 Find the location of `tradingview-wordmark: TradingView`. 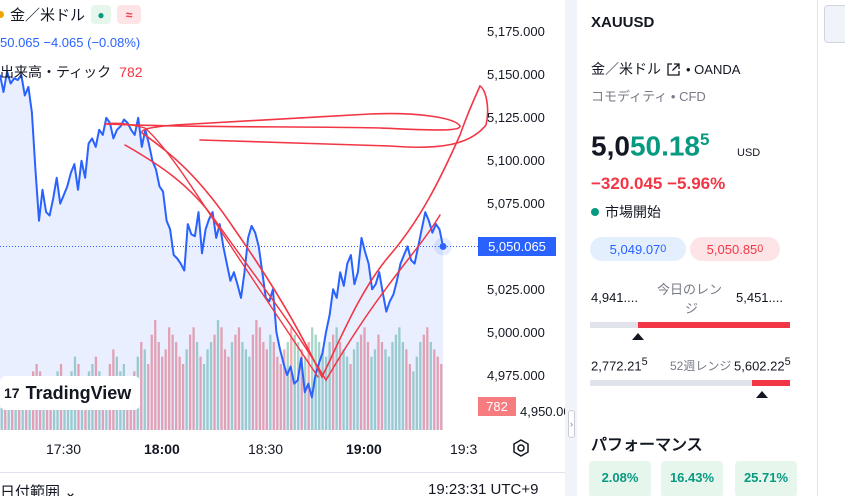

tradingview-wordmark: TradingView is located at coordinates (78, 392).